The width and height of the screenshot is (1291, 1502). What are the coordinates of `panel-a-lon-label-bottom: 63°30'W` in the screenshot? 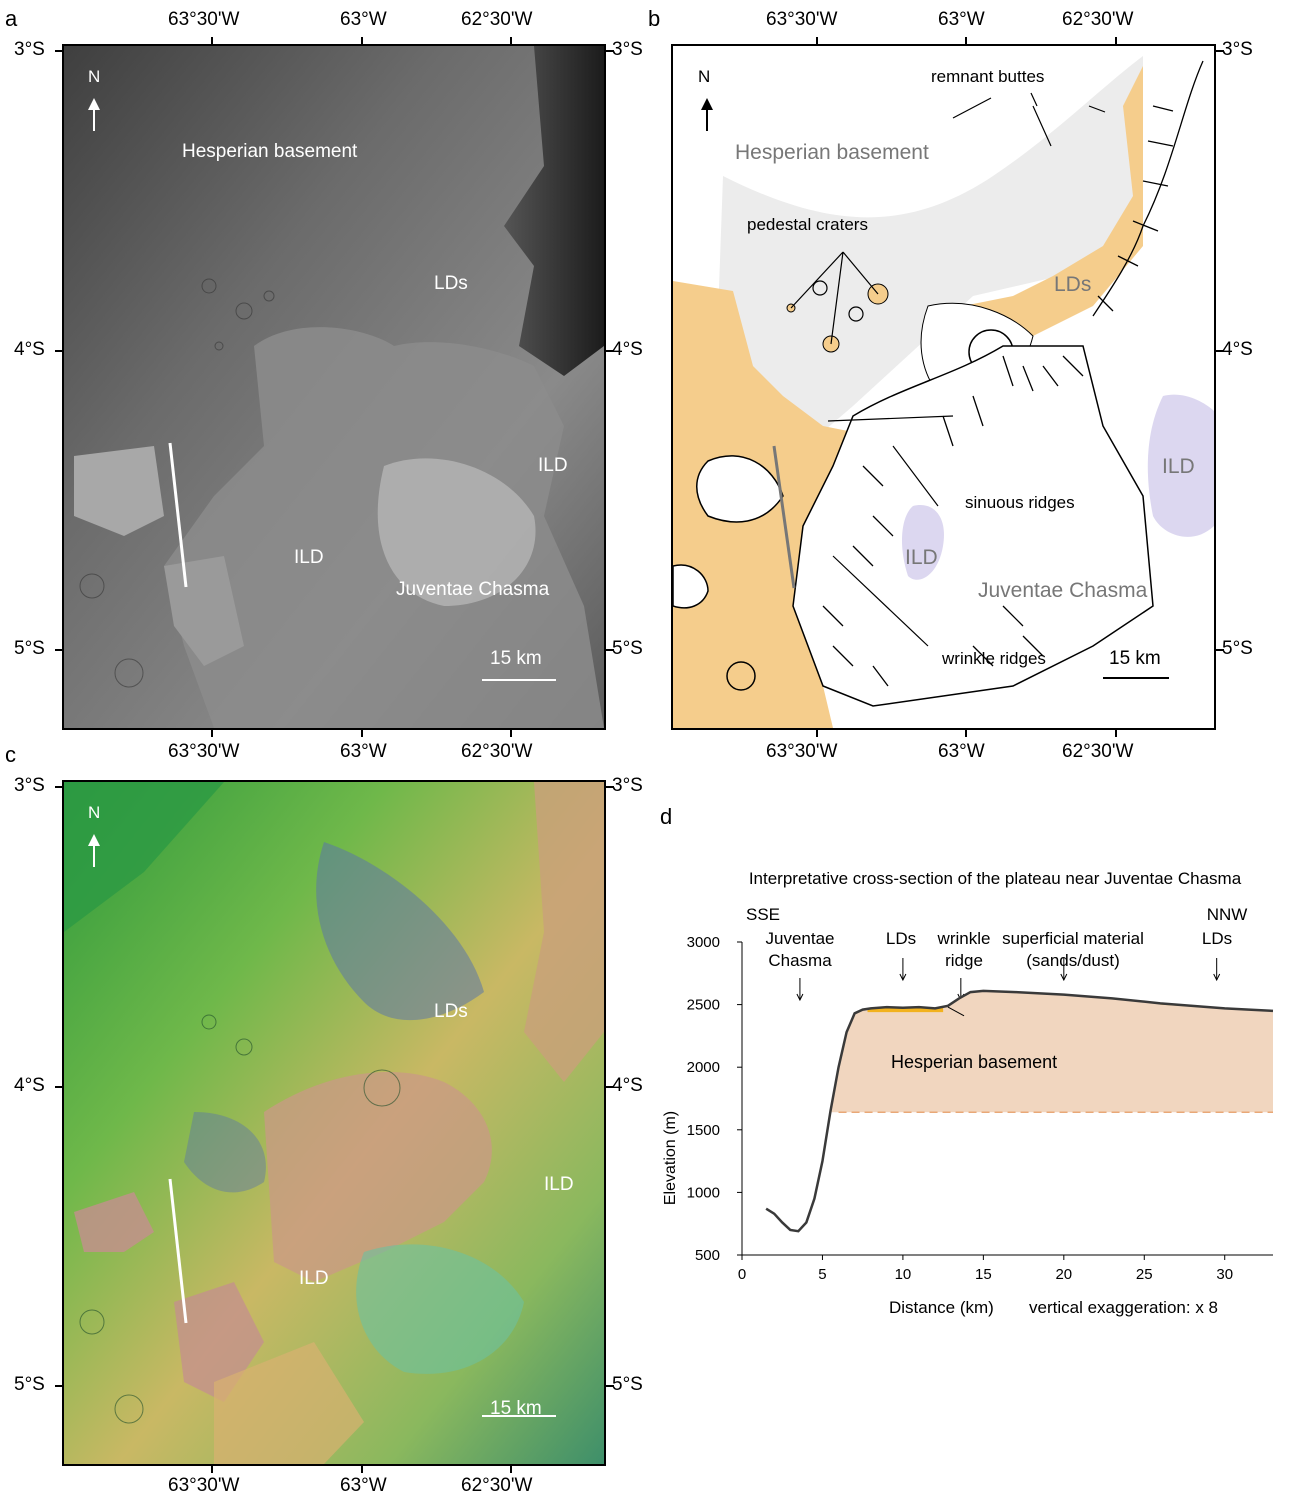 It's located at (204, 751).